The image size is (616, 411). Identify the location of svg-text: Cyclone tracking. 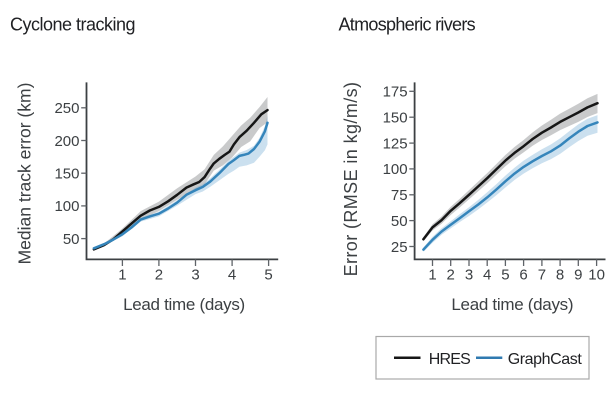
(72, 25).